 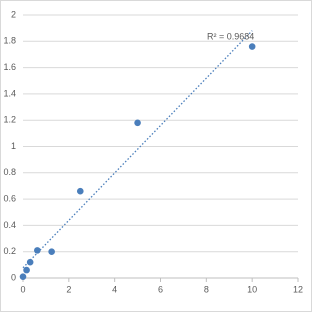 I want to click on annotation: R² = 0.9684, so click(x=230, y=36).